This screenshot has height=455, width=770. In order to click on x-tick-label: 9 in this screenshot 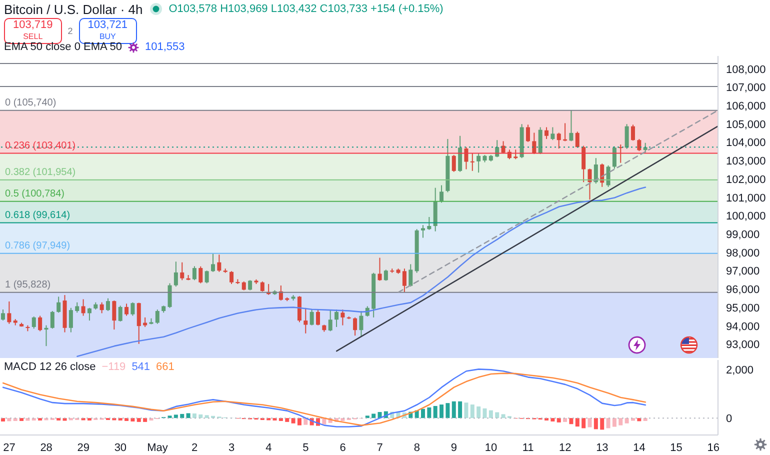, I will do `click(454, 448)`.